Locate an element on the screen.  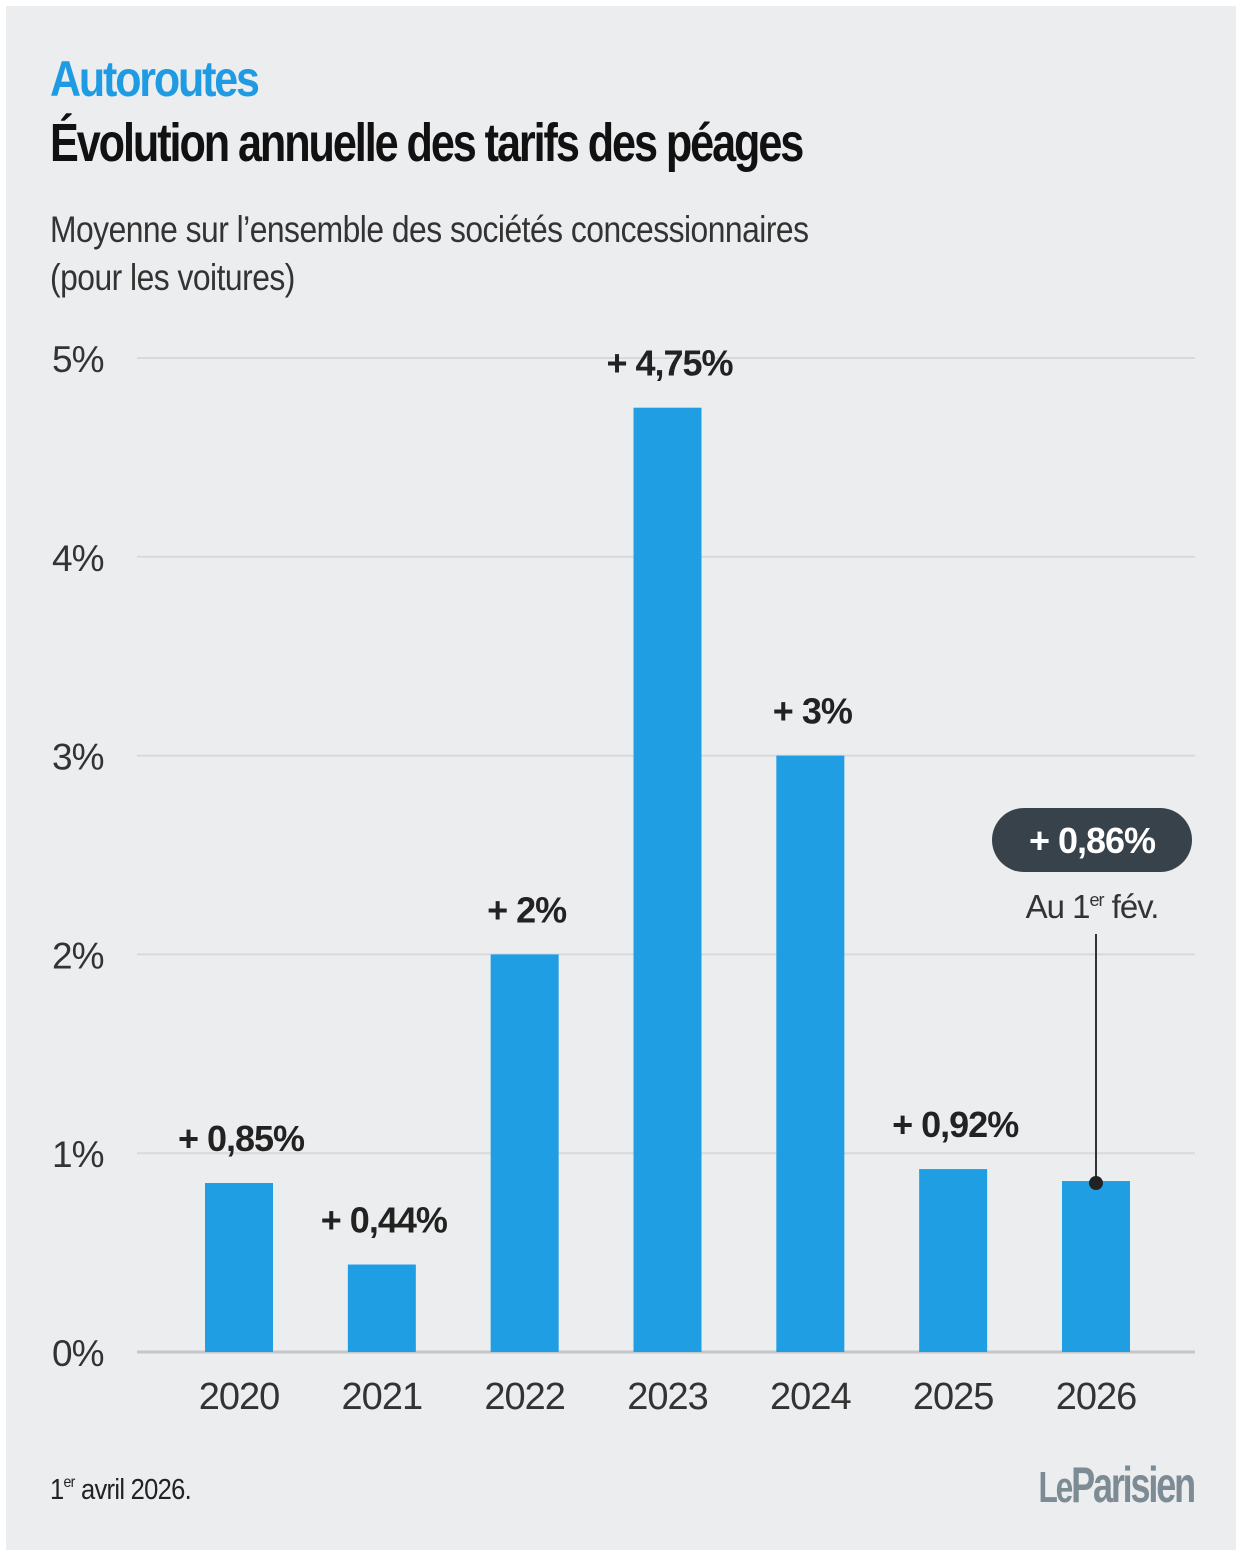
y-axis-ticks: 0% 1% 2% 3% 4% 5% is located at coordinates (78, 856).